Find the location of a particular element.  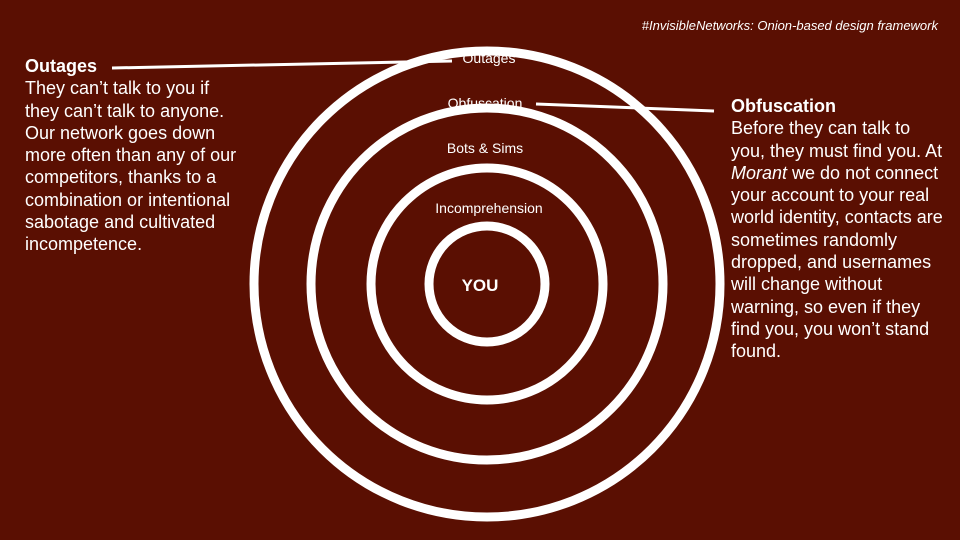

leader-line-outages is located at coordinates (282, 64).